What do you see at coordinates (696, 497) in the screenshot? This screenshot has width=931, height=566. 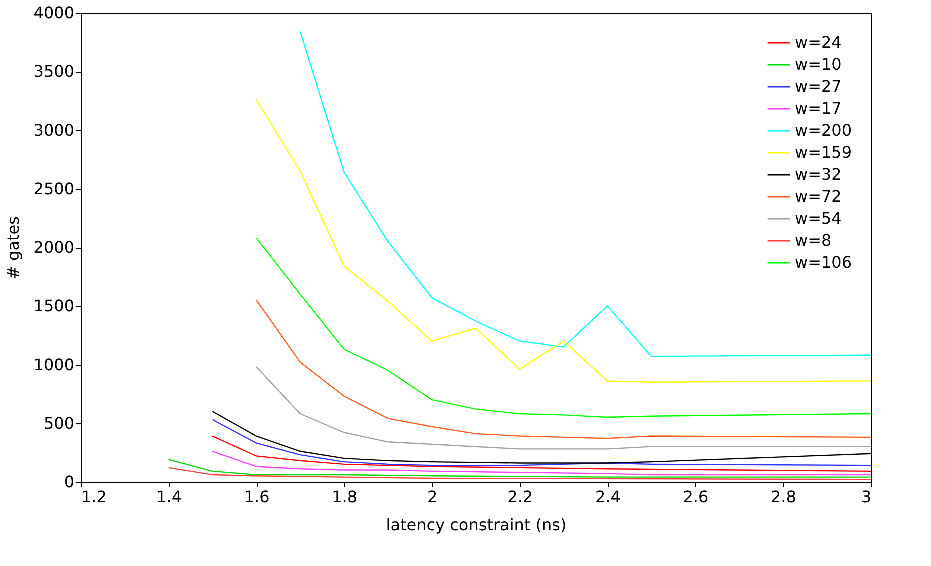 I see `x-tick-label: 2.6` at bounding box center [696, 497].